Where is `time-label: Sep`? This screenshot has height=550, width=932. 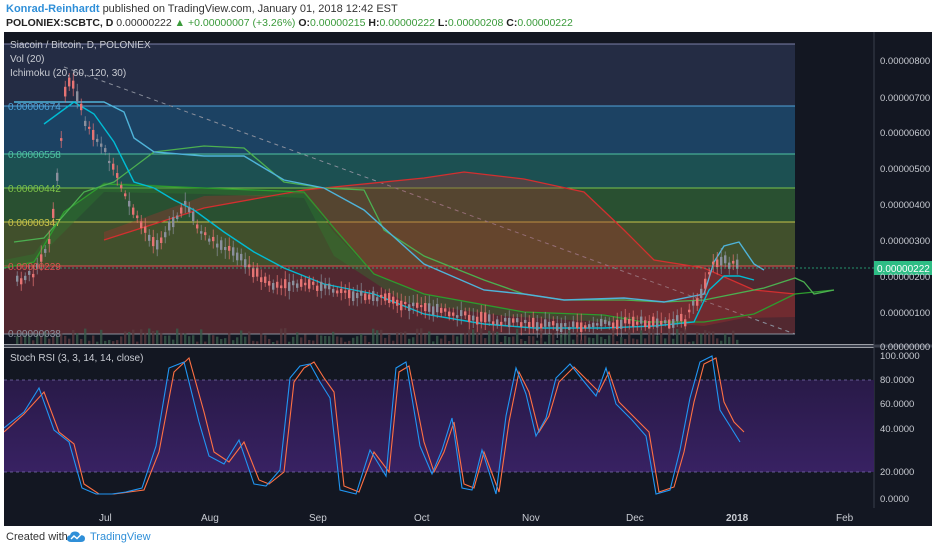
time-label: Sep is located at coordinates (318, 518).